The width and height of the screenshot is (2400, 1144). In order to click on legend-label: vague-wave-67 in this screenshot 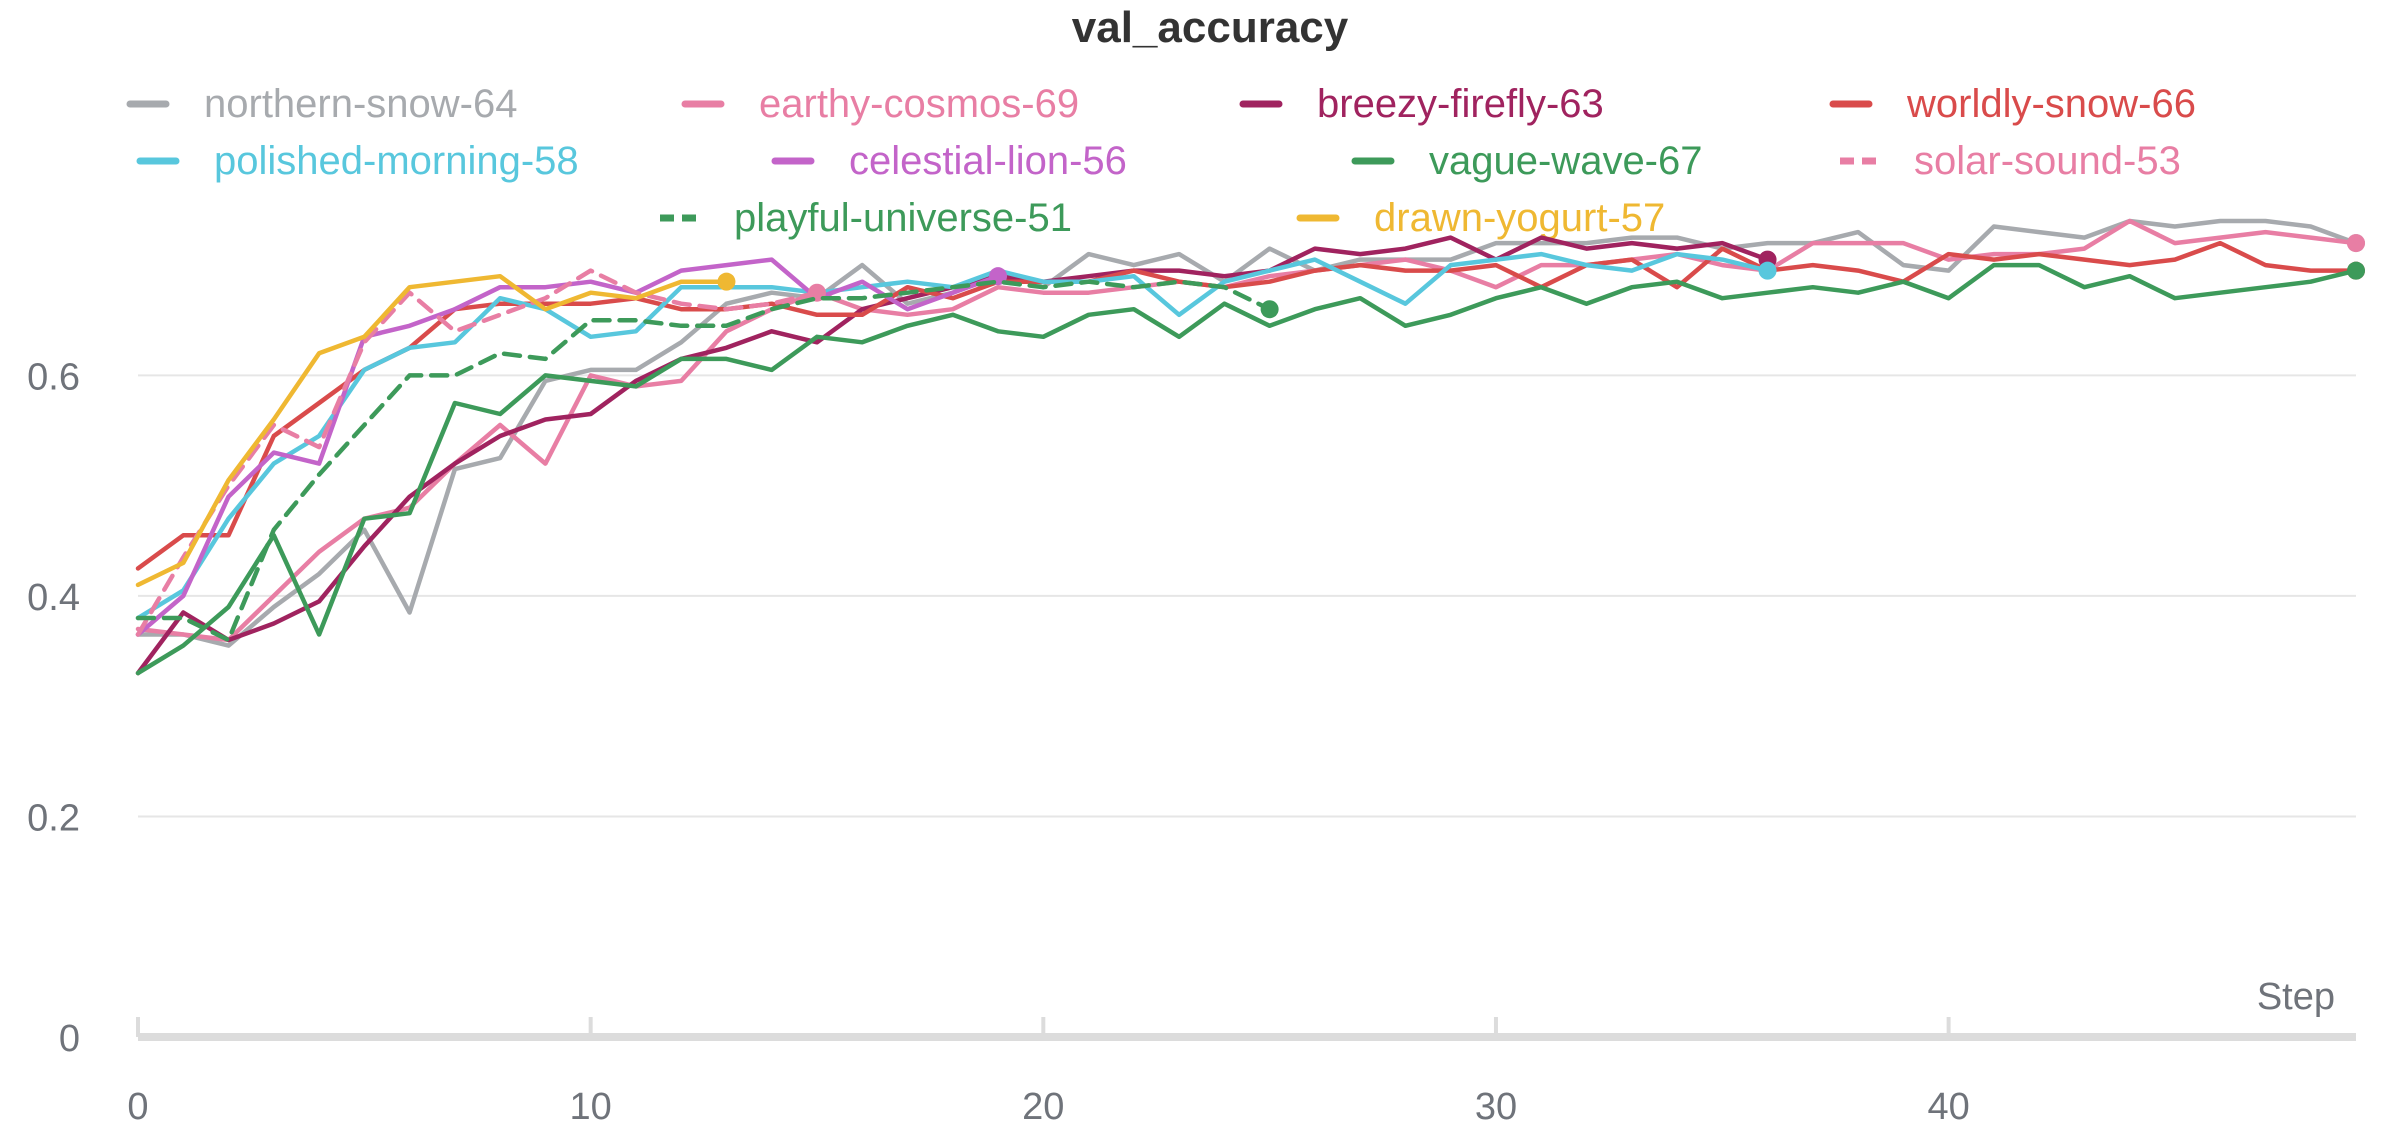, I will do `click(1566, 161)`.